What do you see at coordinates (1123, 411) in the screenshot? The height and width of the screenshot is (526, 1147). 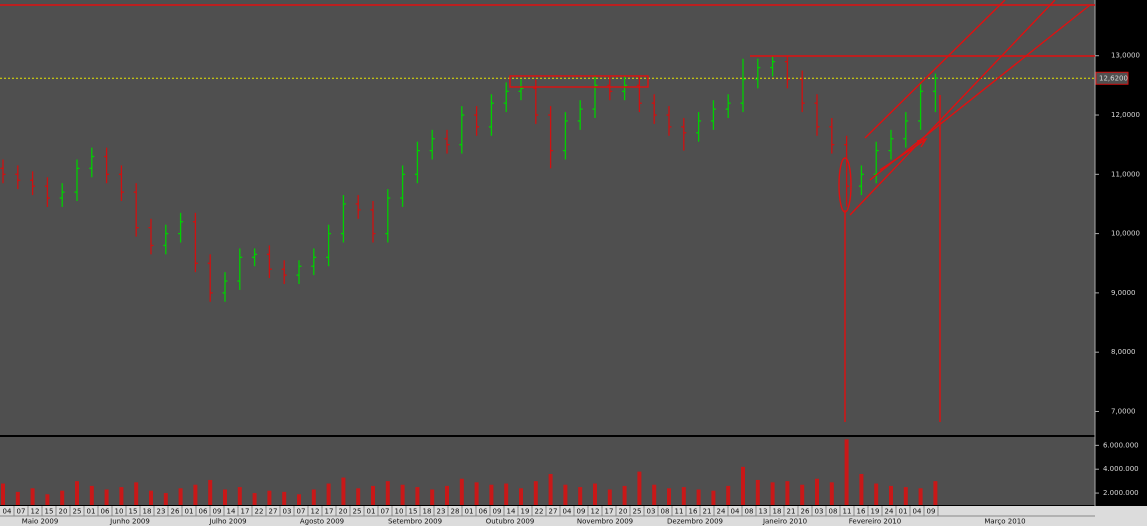 I see `y-tick-label: 7,0000` at bounding box center [1123, 411].